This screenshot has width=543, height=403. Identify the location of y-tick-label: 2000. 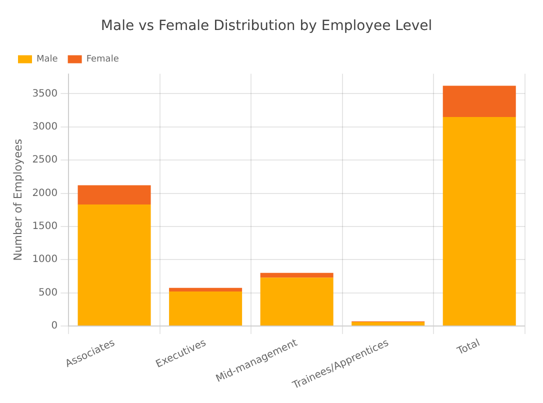
(45, 193).